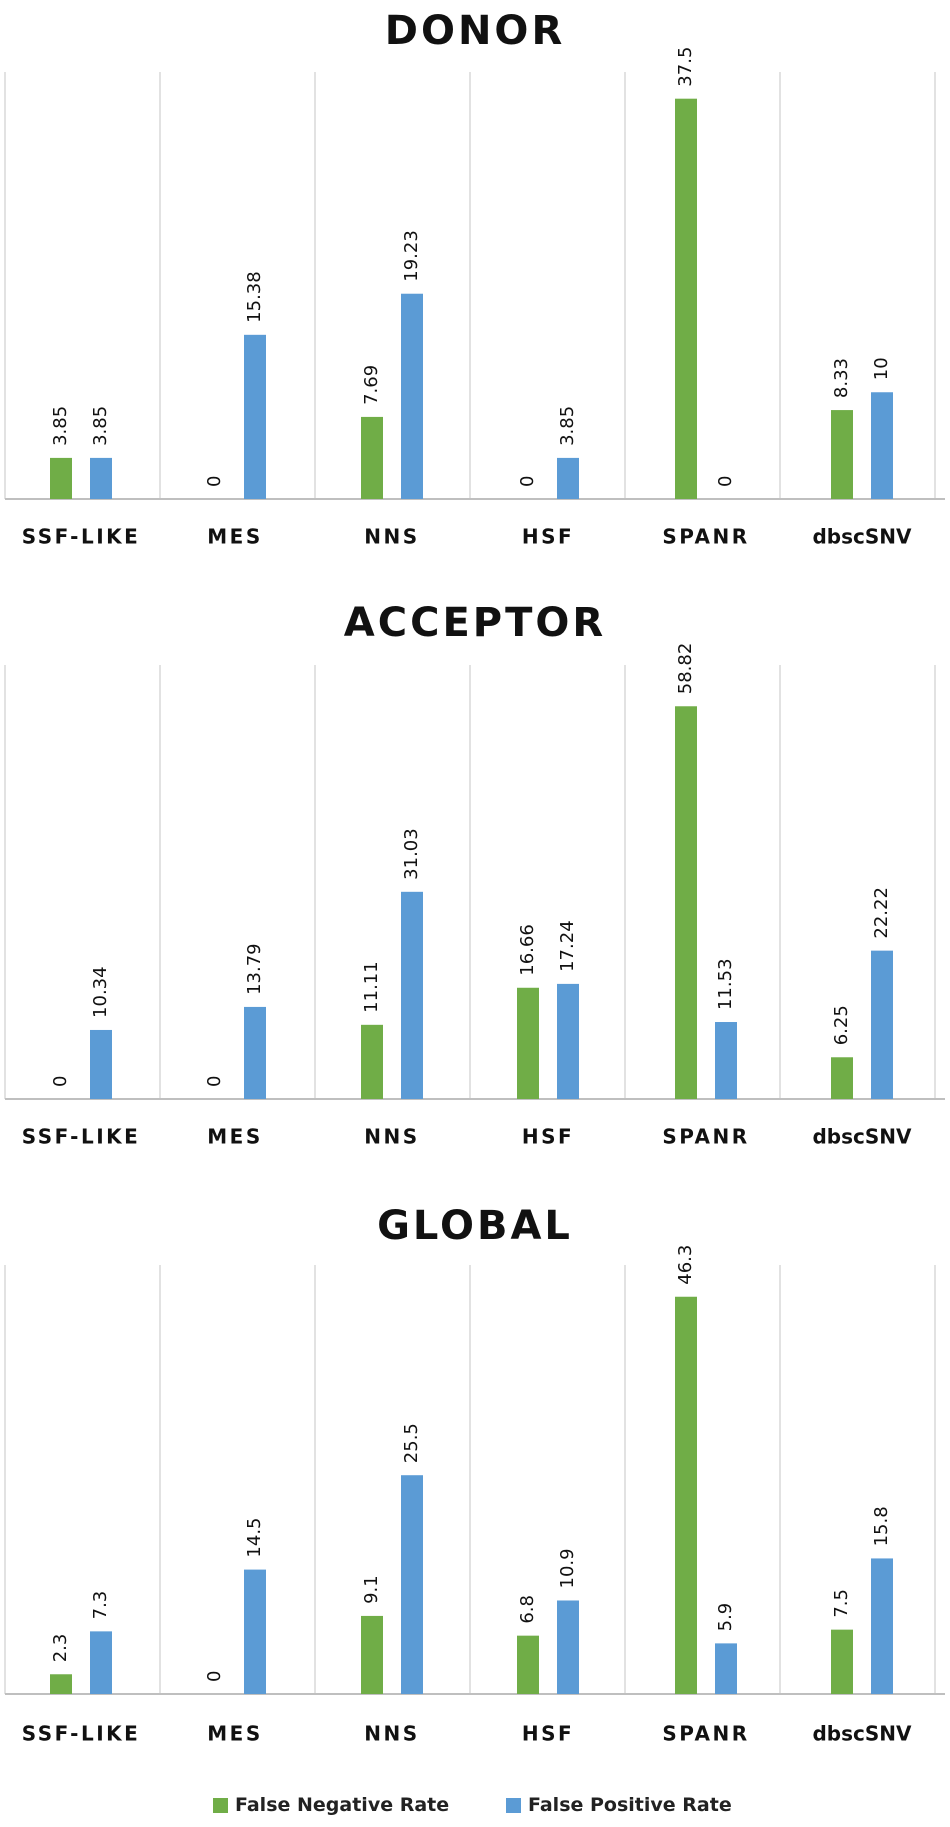 The height and width of the screenshot is (1827, 950). I want to click on legend-swatch-false-positive, so click(513, 1805).